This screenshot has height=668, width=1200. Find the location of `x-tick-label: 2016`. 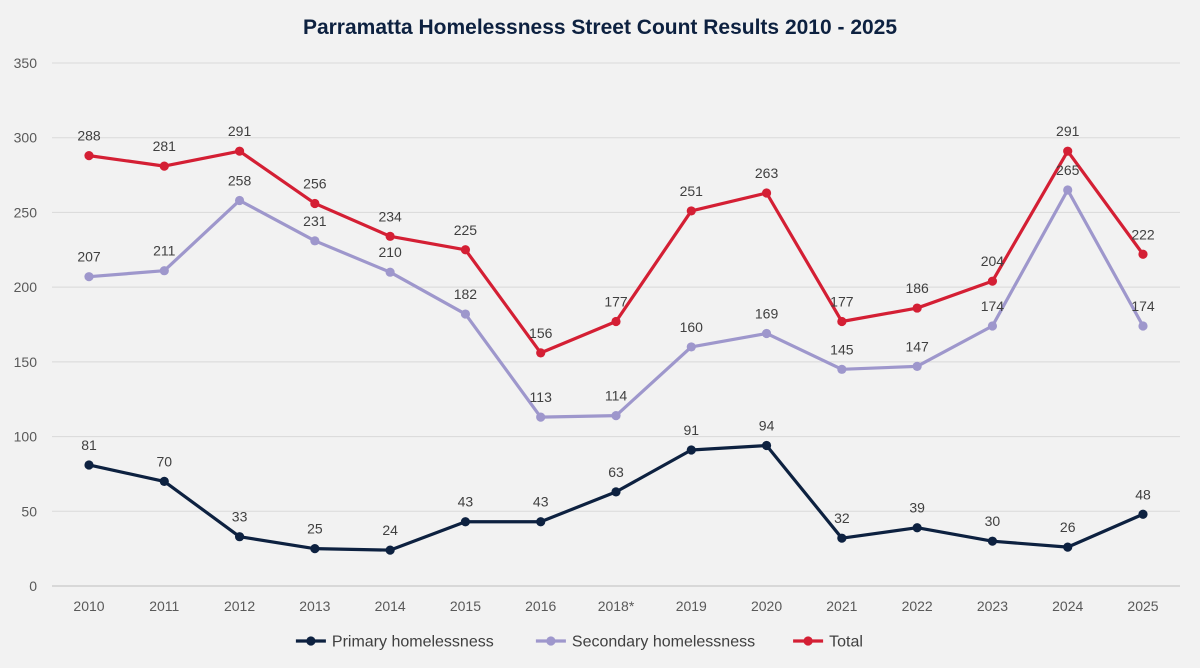

x-tick-label: 2016 is located at coordinates (540, 606).